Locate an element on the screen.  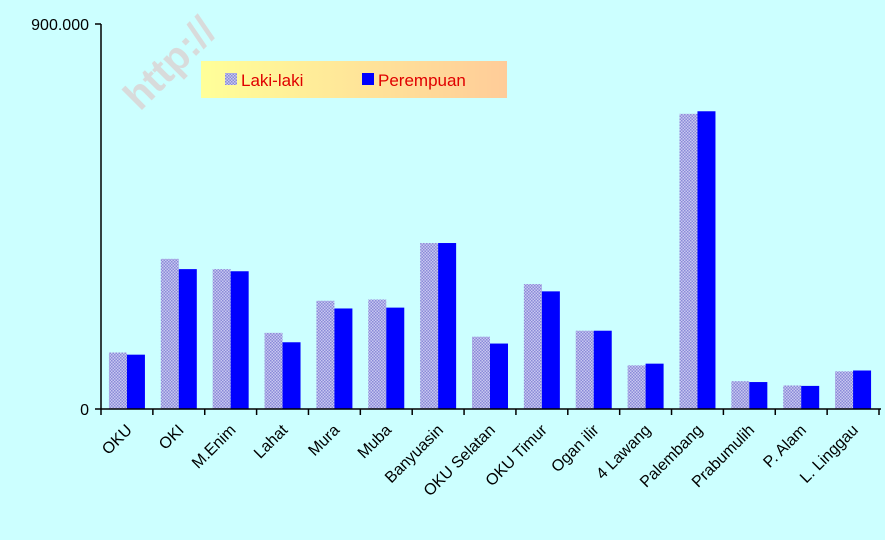
legend-swatch-laki is located at coordinates (231, 79).